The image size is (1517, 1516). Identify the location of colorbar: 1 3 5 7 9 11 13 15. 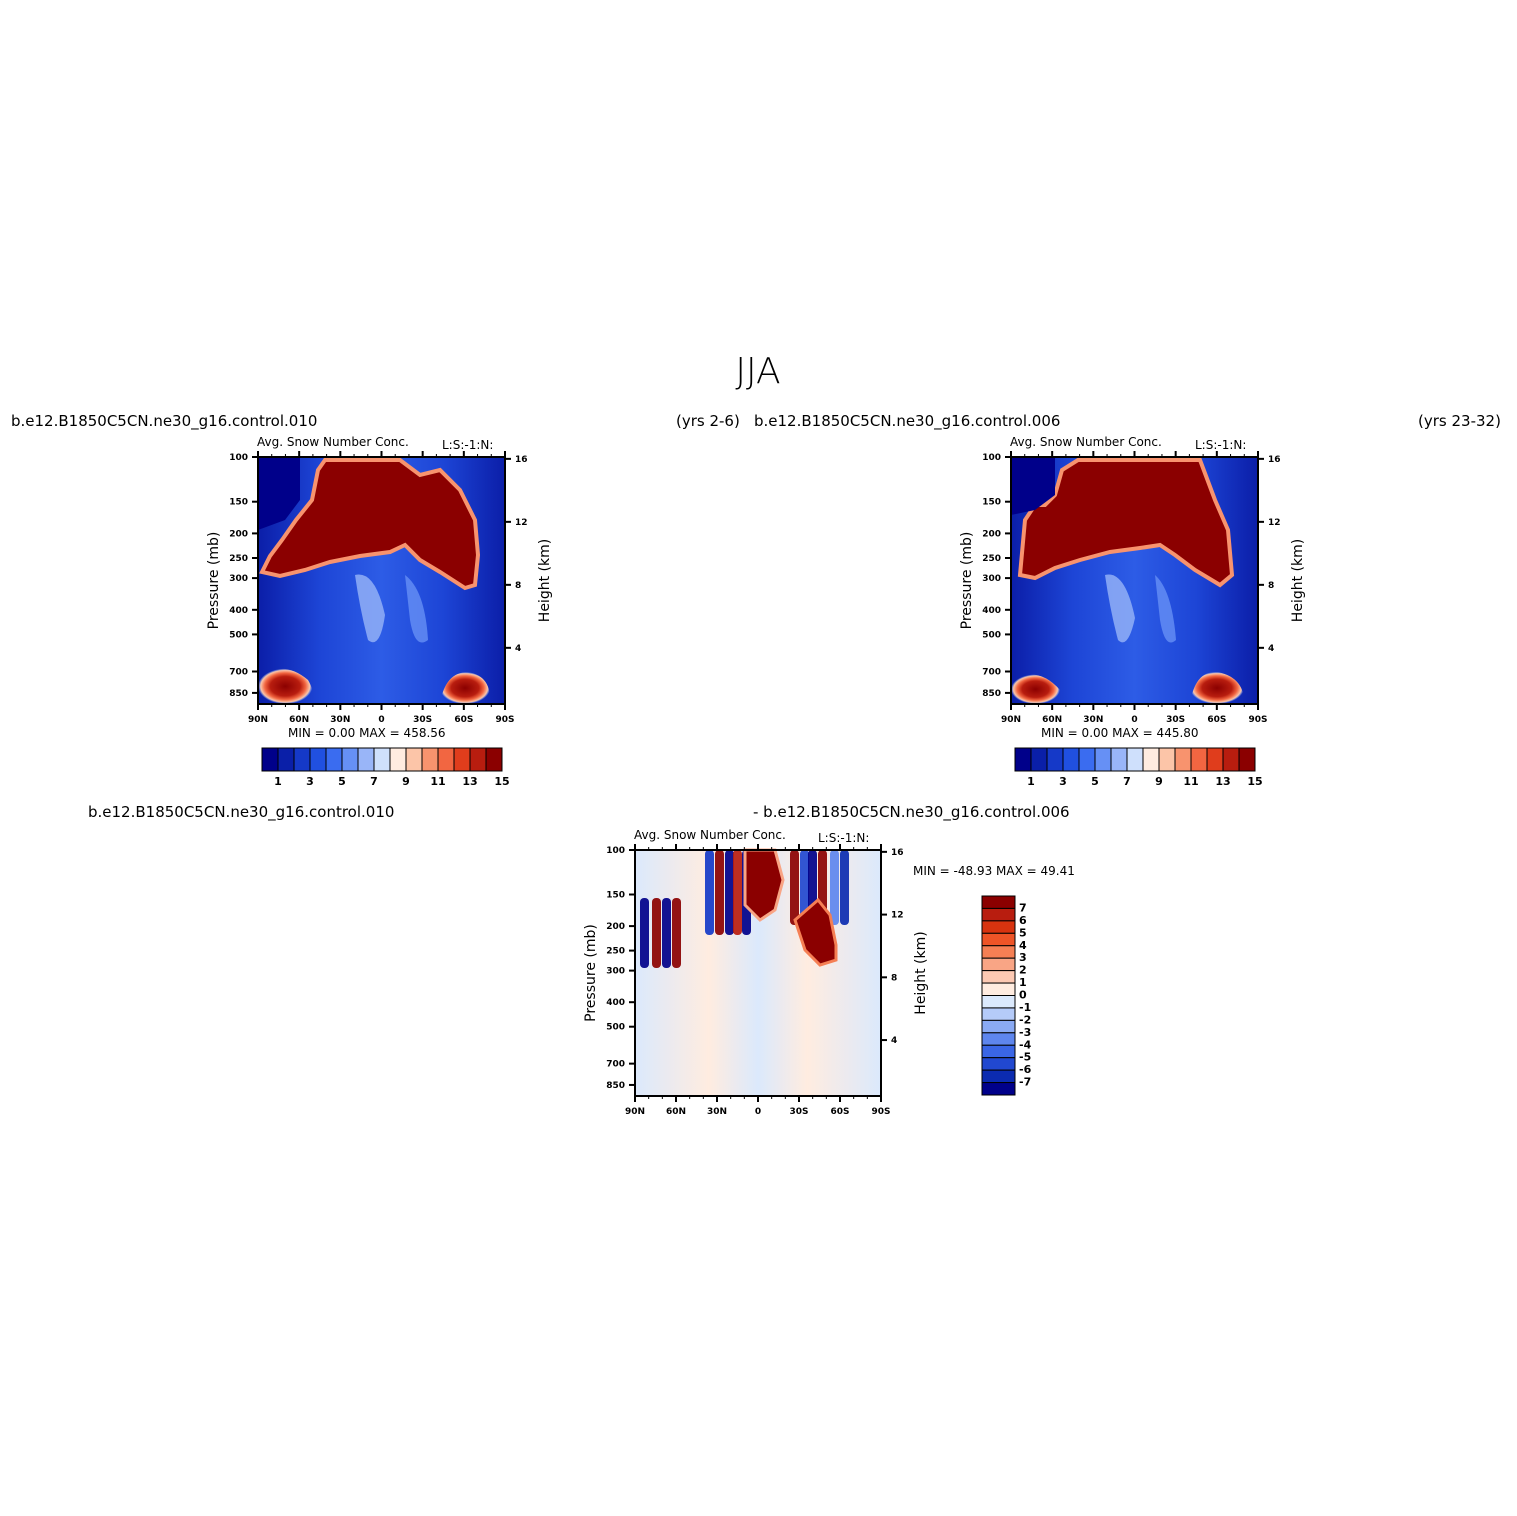
(385, 767).